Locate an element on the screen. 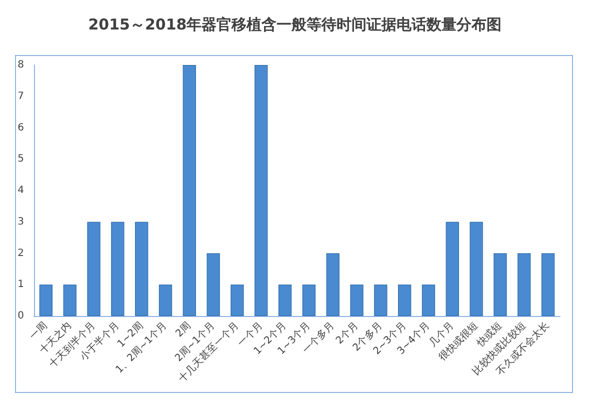 This screenshot has height=415, width=590. y-tick-label: 4 is located at coordinates (21, 190).